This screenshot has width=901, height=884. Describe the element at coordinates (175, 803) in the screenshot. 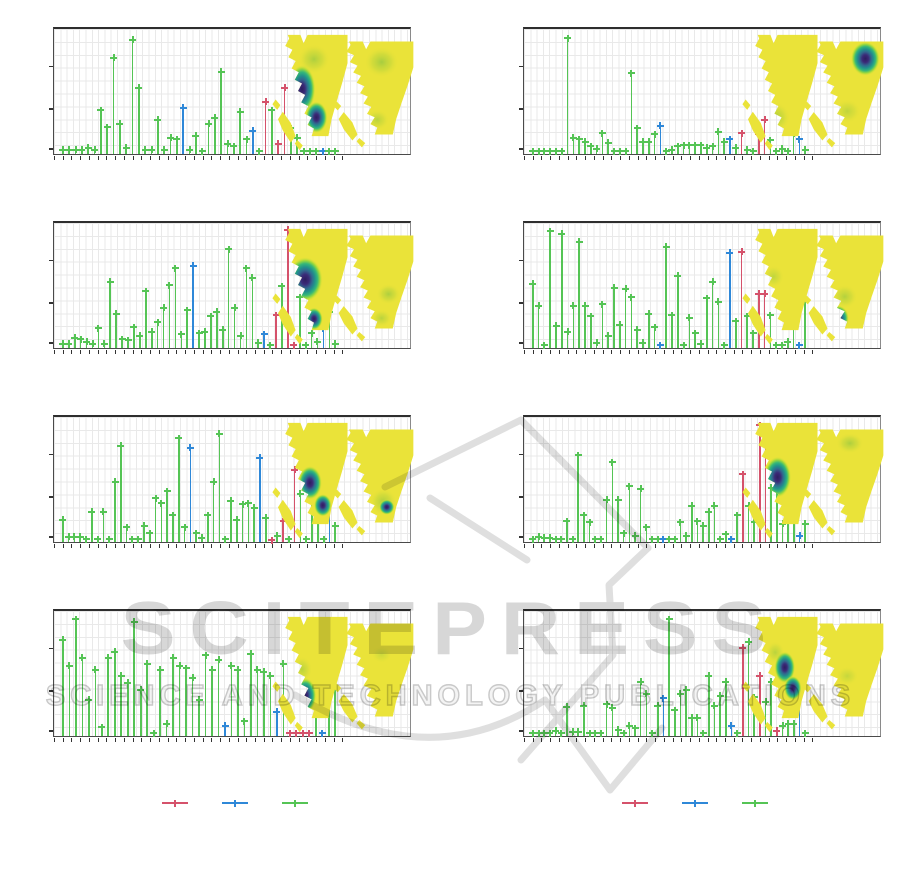

I see `legend-entry-series-red` at that location.